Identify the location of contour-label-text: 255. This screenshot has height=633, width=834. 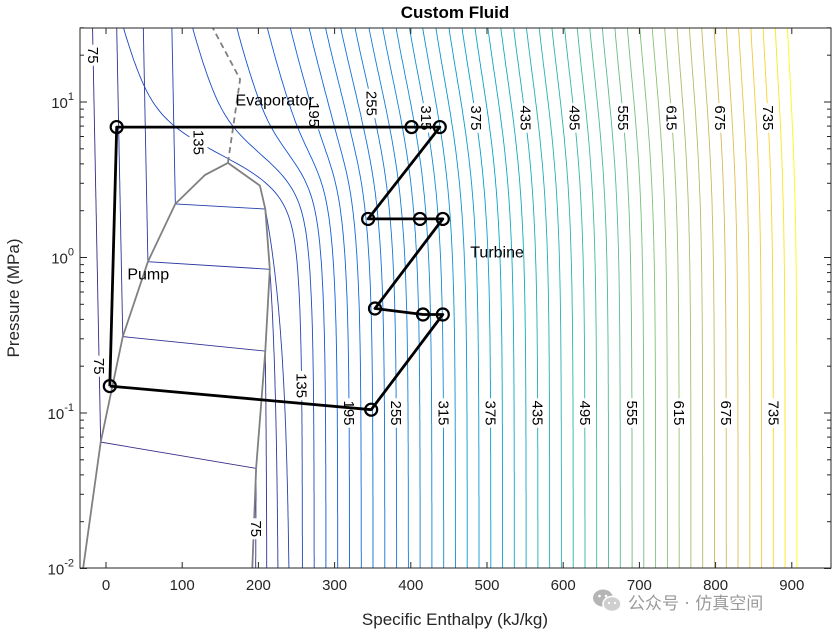
(395, 412).